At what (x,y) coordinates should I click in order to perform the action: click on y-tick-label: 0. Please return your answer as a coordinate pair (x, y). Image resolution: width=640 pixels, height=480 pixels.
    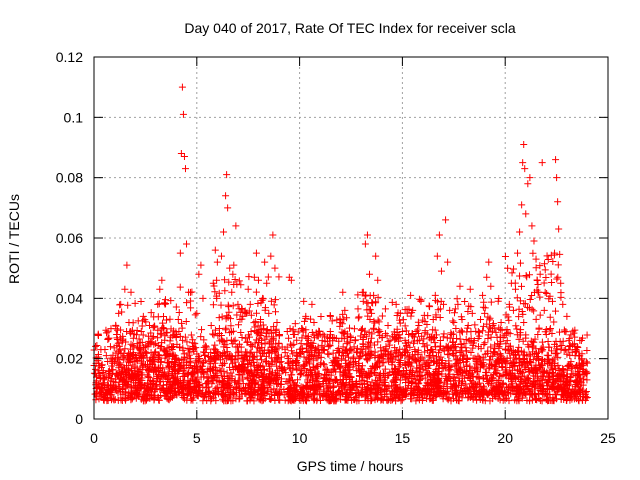
    Looking at the image, I should click on (79, 419).